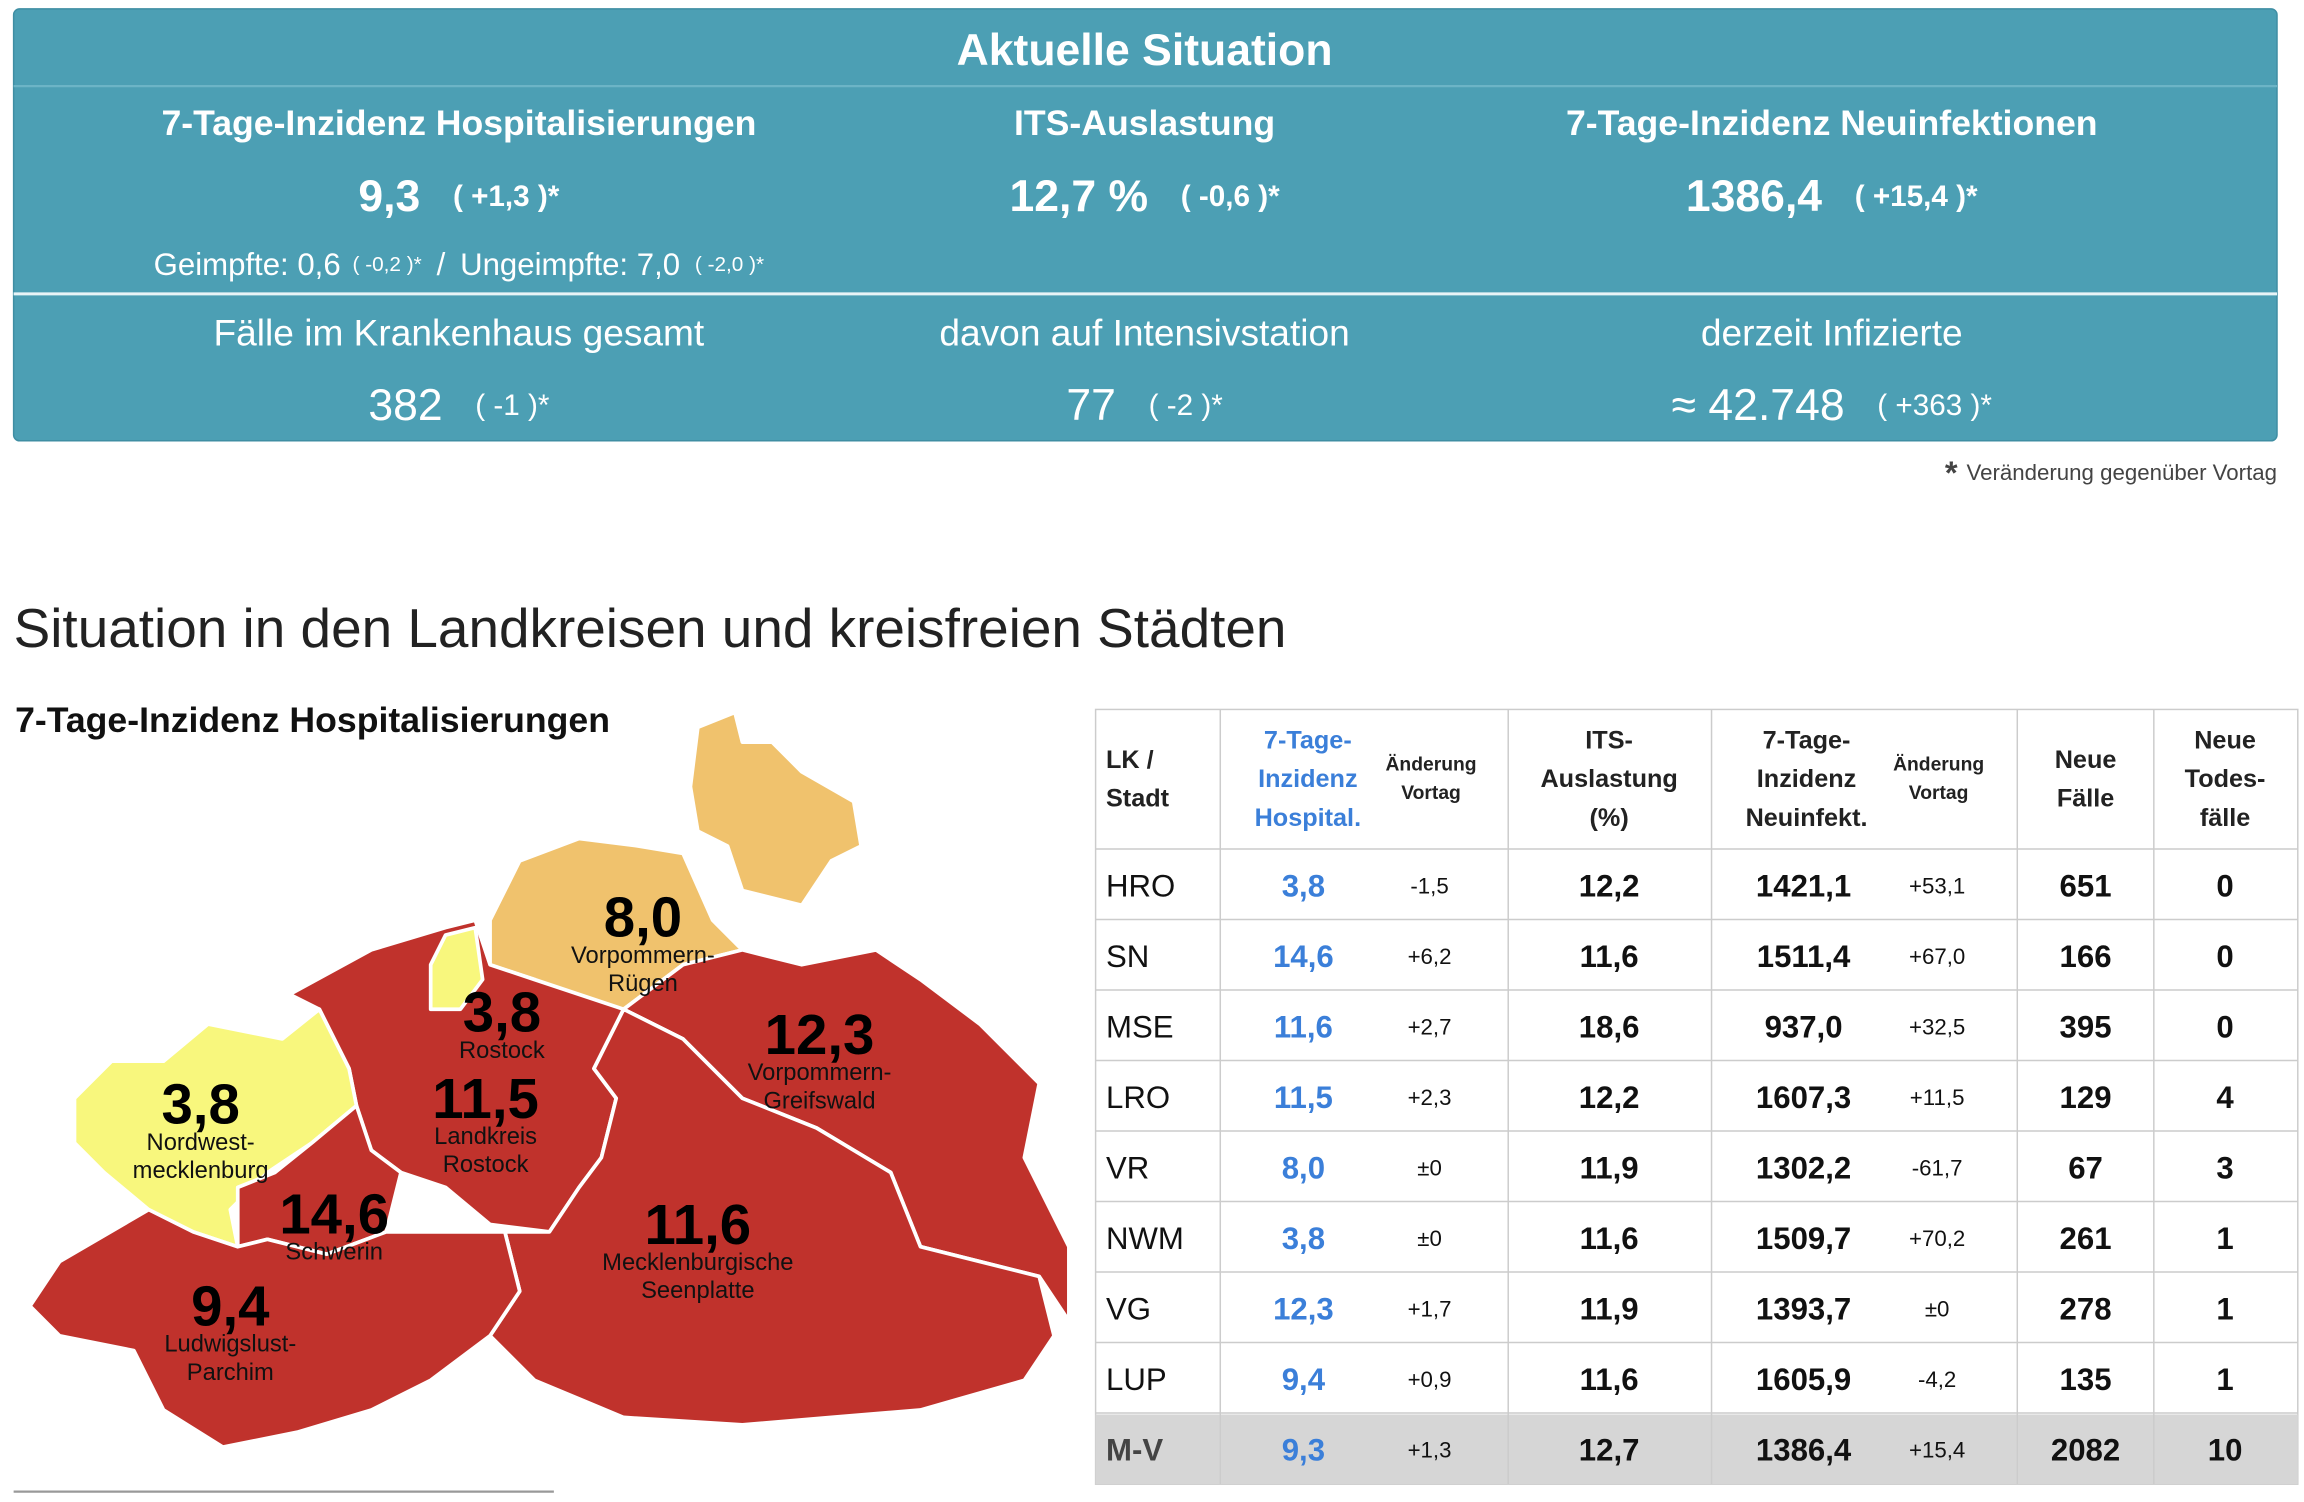  What do you see at coordinates (1804, 1450) in the screenshot?
I see `table-cell: 1386,4` at bounding box center [1804, 1450].